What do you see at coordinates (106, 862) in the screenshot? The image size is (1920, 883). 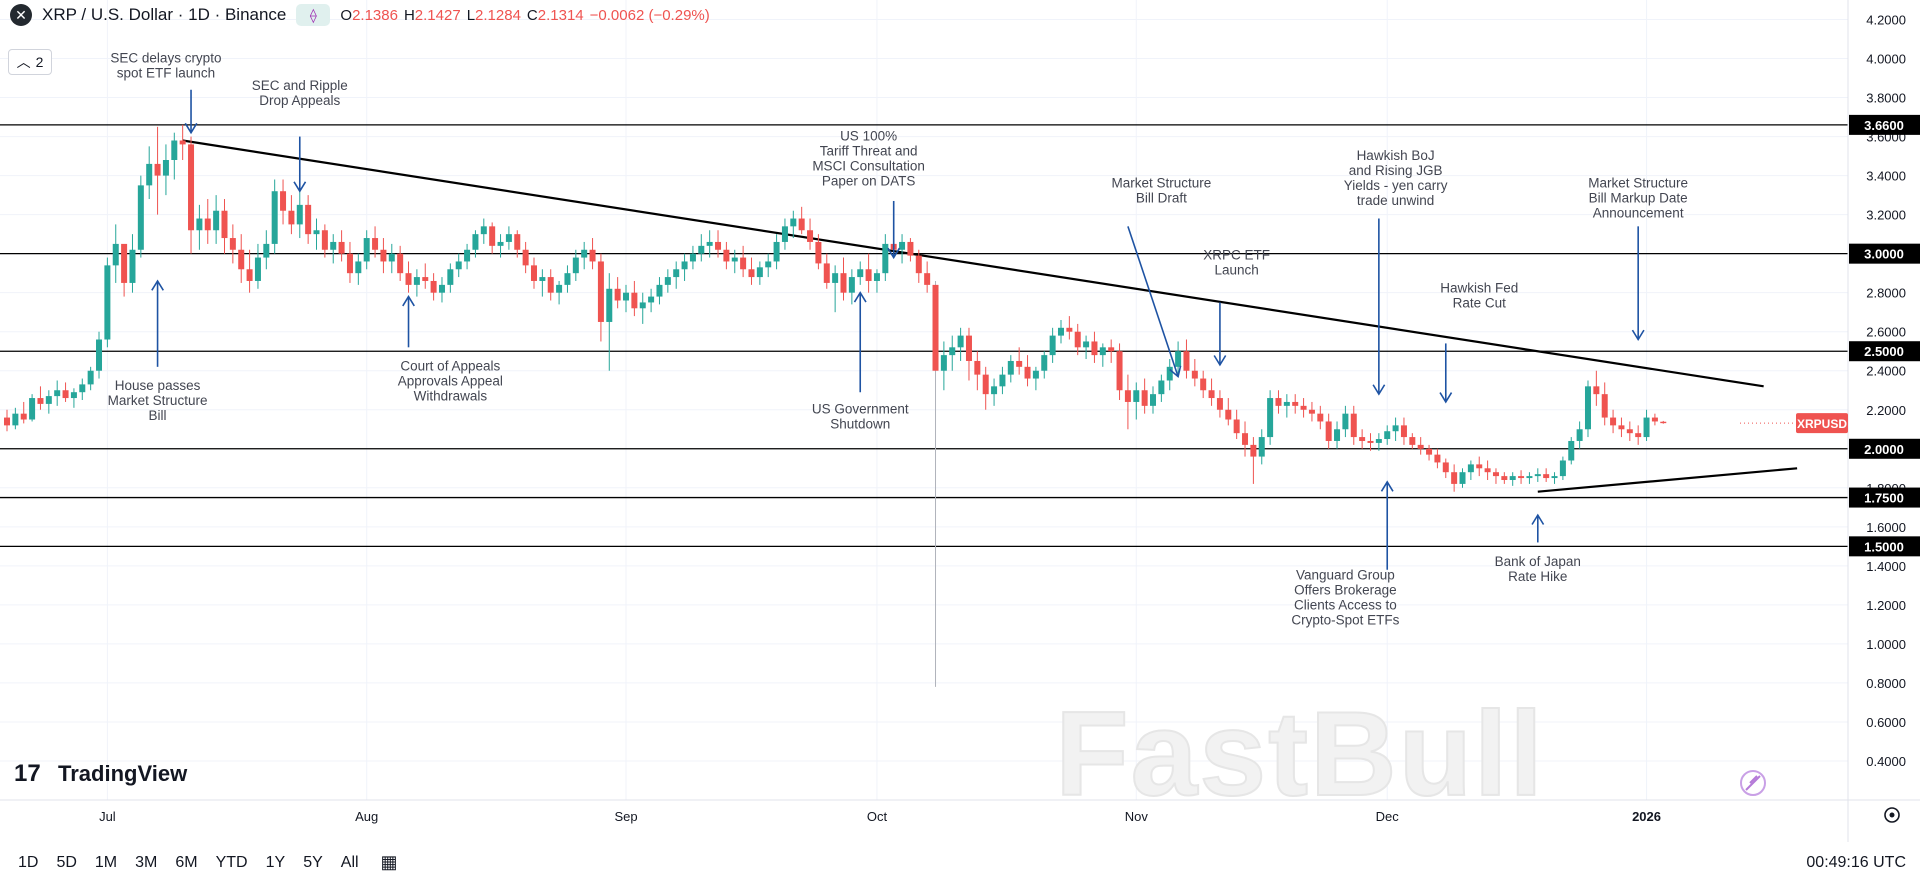 I see `timeframe-1m: 1M` at bounding box center [106, 862].